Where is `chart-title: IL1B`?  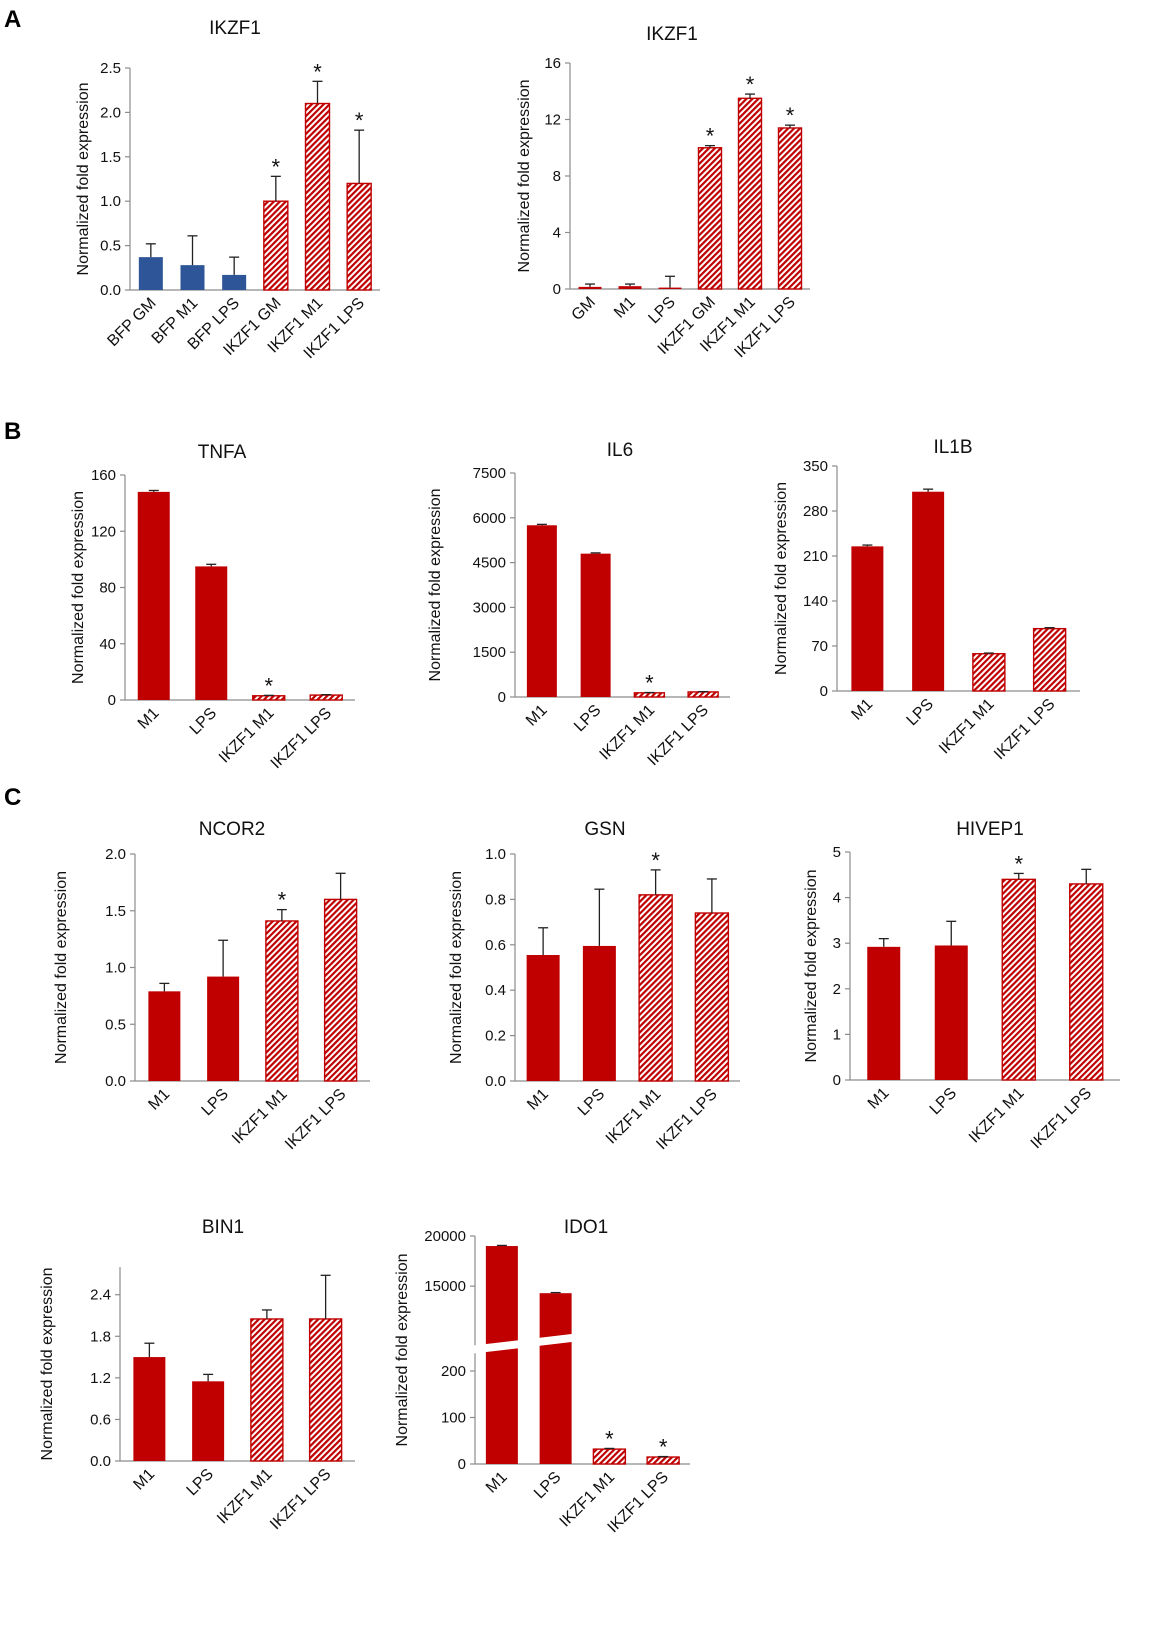 chart-title: IL1B is located at coordinates (952, 447).